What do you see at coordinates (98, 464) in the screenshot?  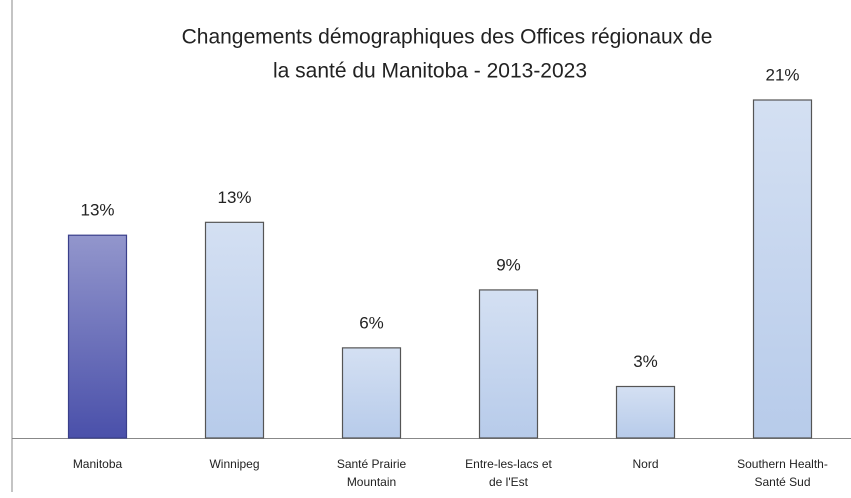 I see `x-tick-label: Manitoba` at bounding box center [98, 464].